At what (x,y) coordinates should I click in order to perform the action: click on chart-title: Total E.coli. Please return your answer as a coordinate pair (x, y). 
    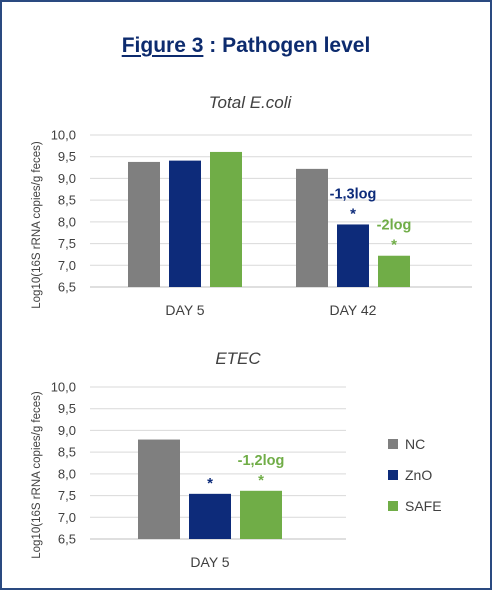
    Looking at the image, I should click on (251, 102).